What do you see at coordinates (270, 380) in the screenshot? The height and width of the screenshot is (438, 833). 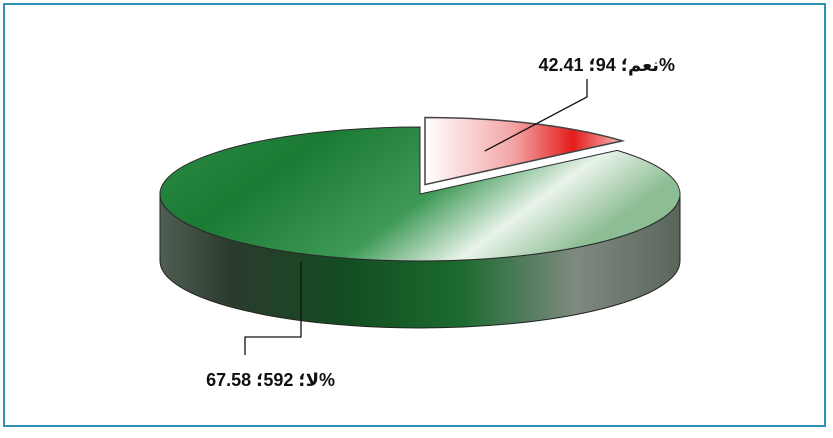 I see `slice-label: لا؛ 592؛ 67.58%` at bounding box center [270, 380].